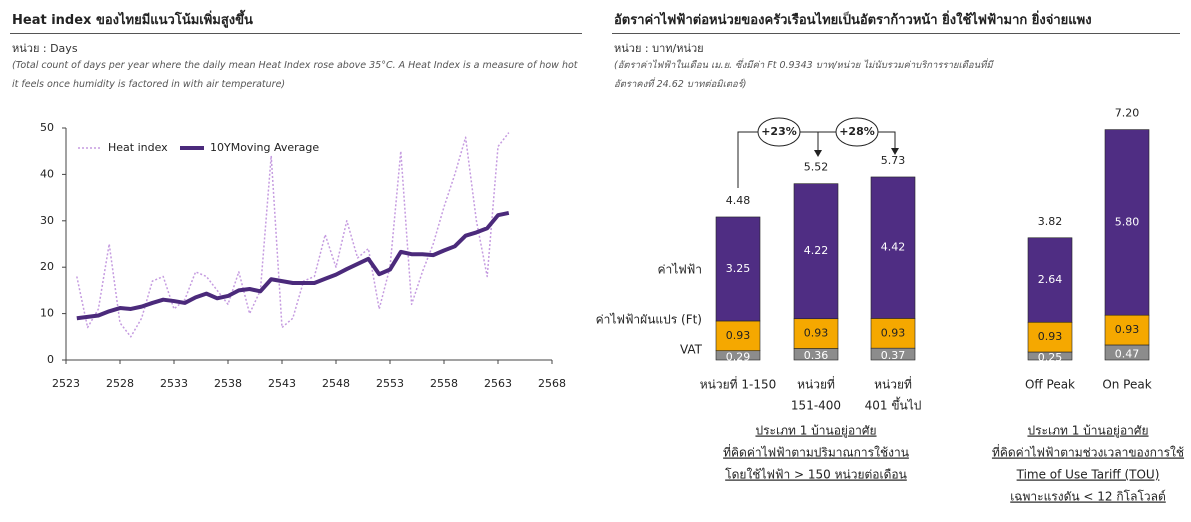 The width and height of the screenshot is (1191, 522). Describe the element at coordinates (66, 383) in the screenshot. I see `x-tick-label: 2523` at that location.